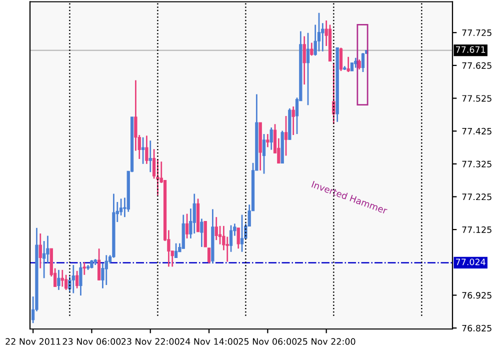 This screenshot has height=350, width=500. I want to click on ref-line-label: 77.024, so click(471, 262).